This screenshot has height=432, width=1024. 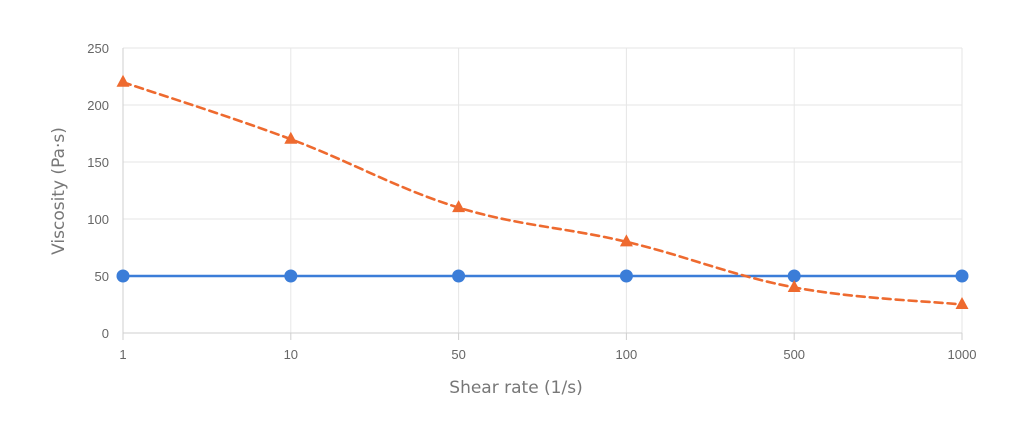 What do you see at coordinates (962, 354) in the screenshot?
I see `x-tick-label: 1000` at bounding box center [962, 354].